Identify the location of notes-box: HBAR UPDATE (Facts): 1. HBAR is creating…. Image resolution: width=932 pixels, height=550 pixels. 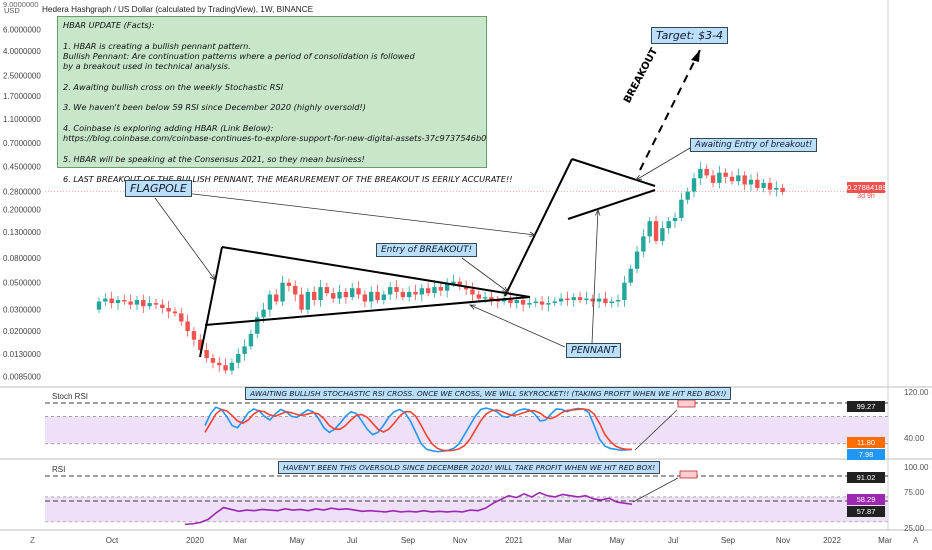
(285, 100).